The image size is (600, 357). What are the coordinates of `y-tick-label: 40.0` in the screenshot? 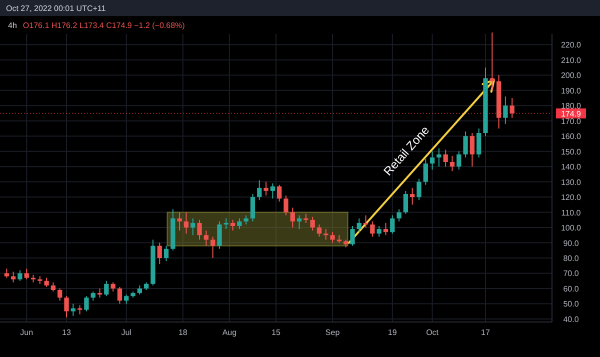 It's located at (571, 319).